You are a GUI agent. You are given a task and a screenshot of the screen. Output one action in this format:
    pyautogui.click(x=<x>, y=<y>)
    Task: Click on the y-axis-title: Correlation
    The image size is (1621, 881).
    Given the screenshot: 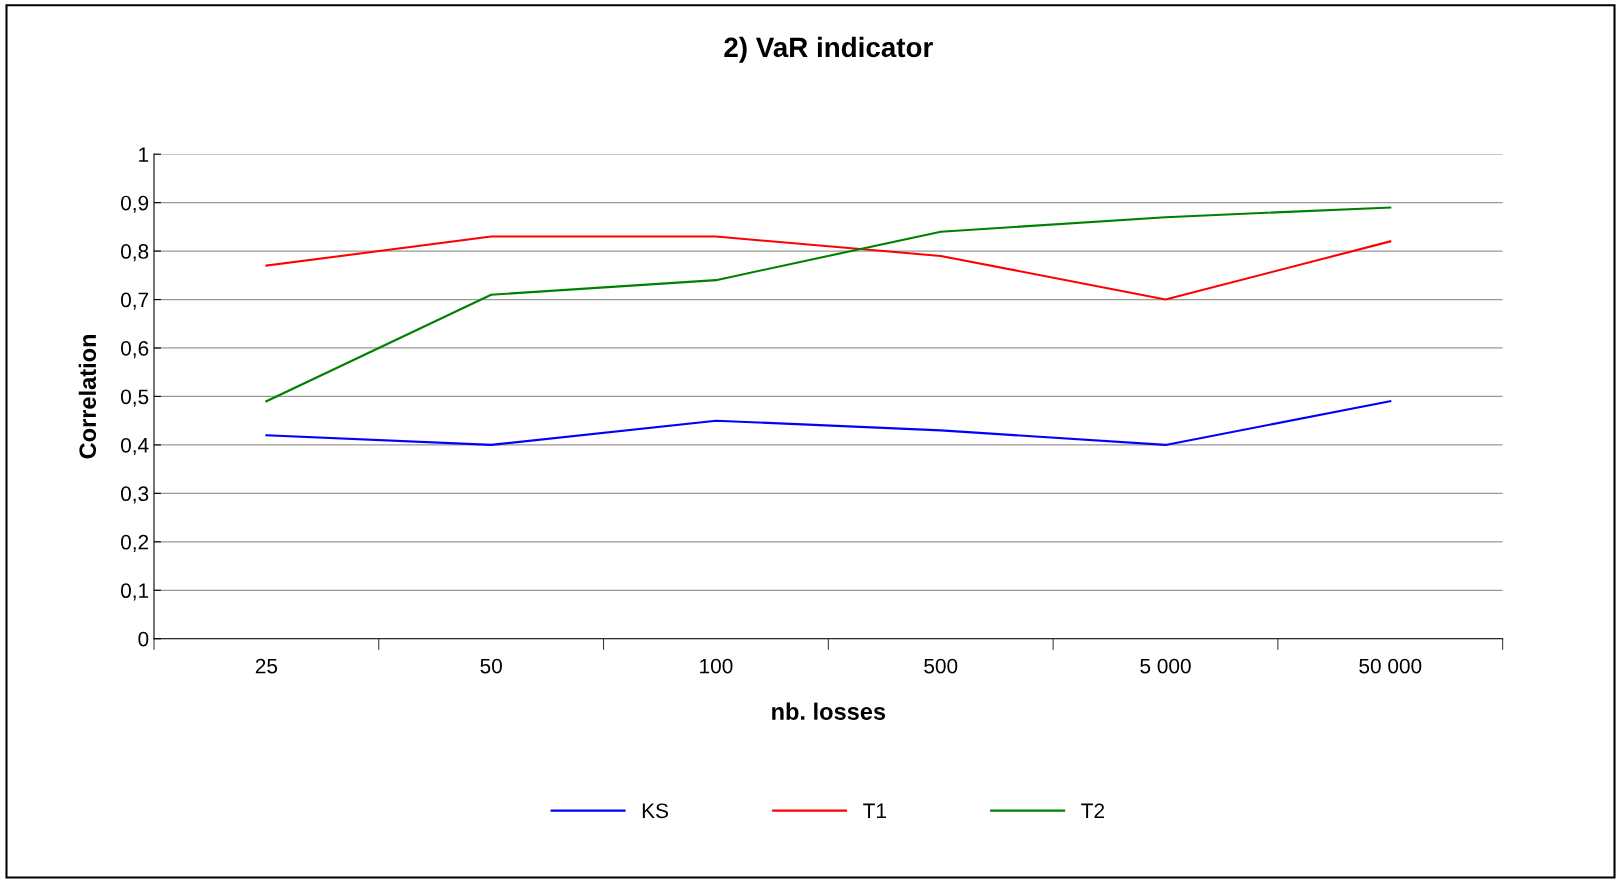 What is the action you would take?
    pyautogui.click(x=87, y=396)
    